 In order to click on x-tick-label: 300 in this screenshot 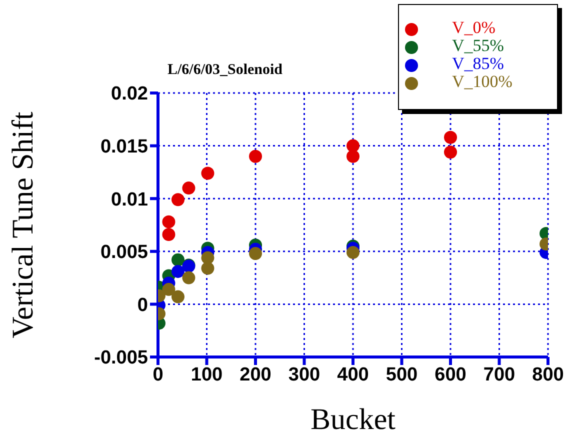, I will do `click(304, 375)`.